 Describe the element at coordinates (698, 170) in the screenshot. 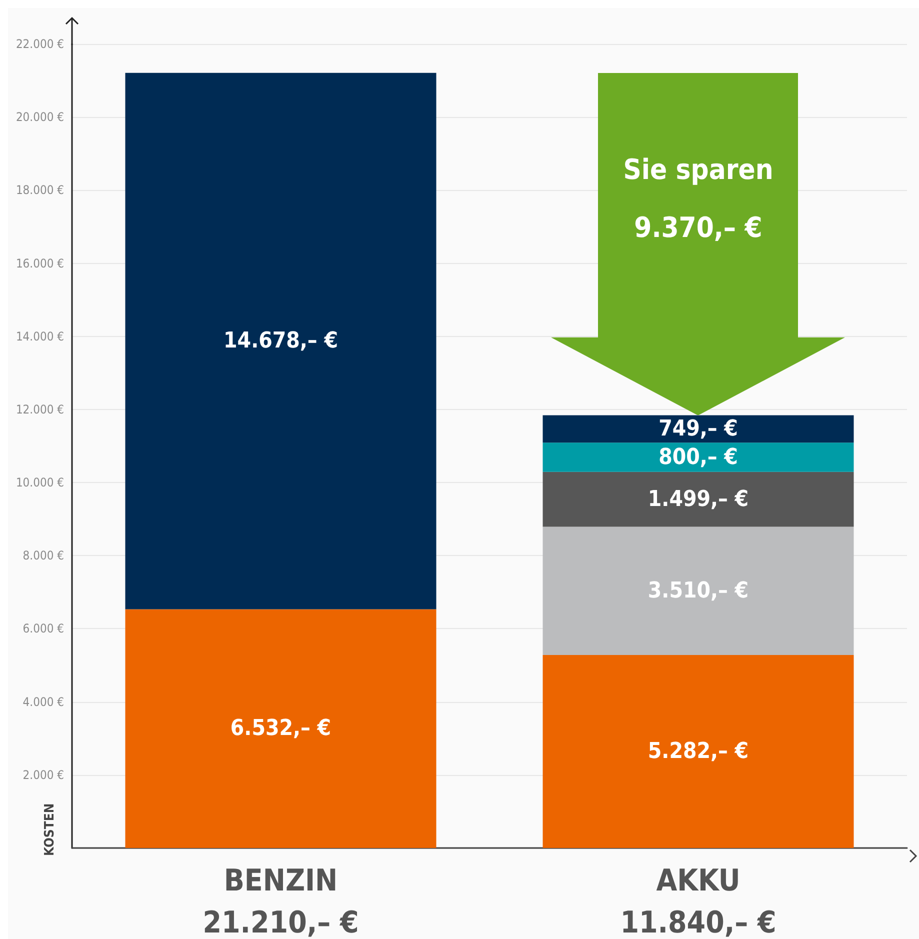

I see `annotation: Sie sparen` at that location.